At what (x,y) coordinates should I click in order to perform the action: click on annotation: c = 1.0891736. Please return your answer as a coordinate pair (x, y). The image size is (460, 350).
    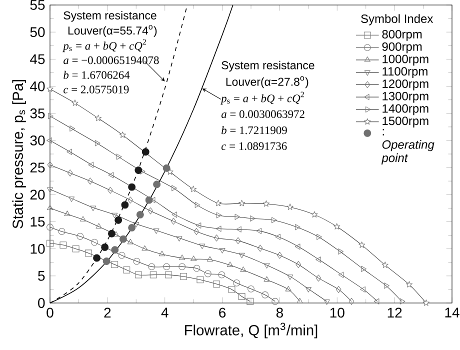
    Looking at the image, I should click on (254, 146).